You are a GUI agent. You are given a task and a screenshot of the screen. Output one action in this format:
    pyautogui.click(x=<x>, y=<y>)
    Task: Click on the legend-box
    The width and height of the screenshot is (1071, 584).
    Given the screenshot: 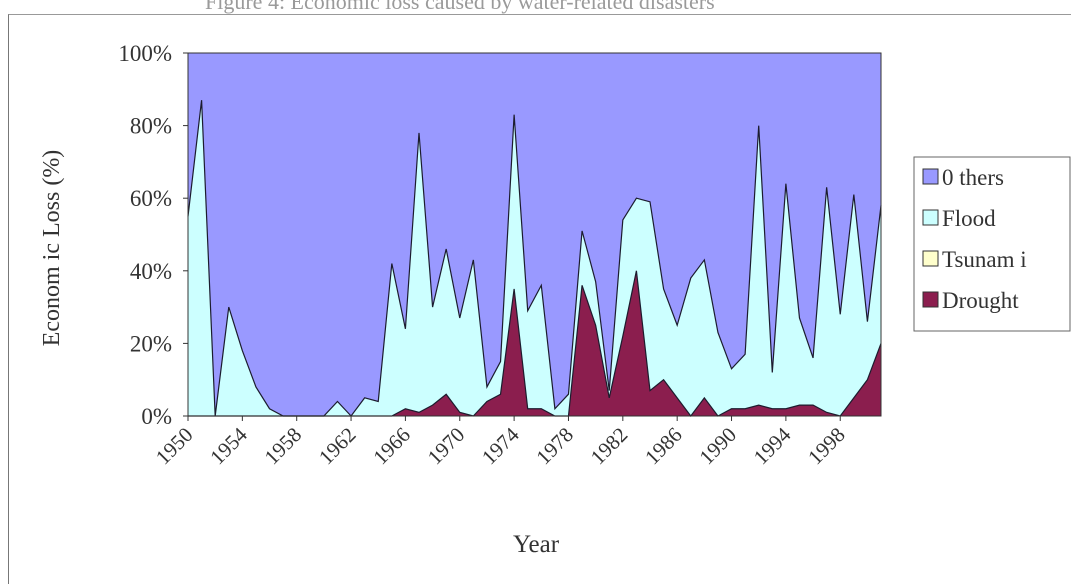 What is the action you would take?
    pyautogui.click(x=992, y=244)
    